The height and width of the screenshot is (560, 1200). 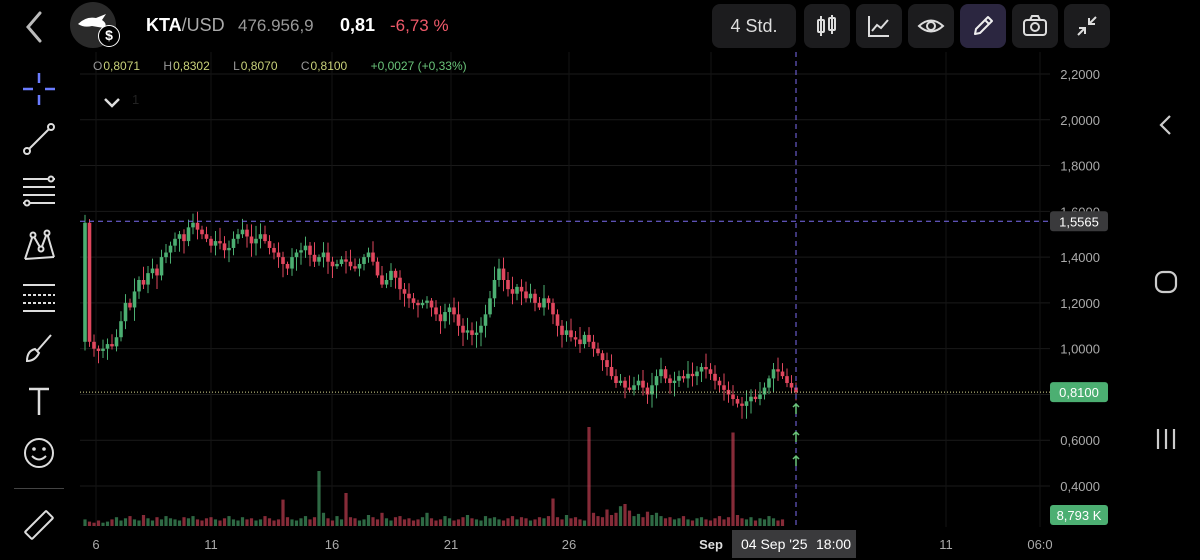 What do you see at coordinates (796, 460) in the screenshot?
I see `signal-arrow` at bounding box center [796, 460].